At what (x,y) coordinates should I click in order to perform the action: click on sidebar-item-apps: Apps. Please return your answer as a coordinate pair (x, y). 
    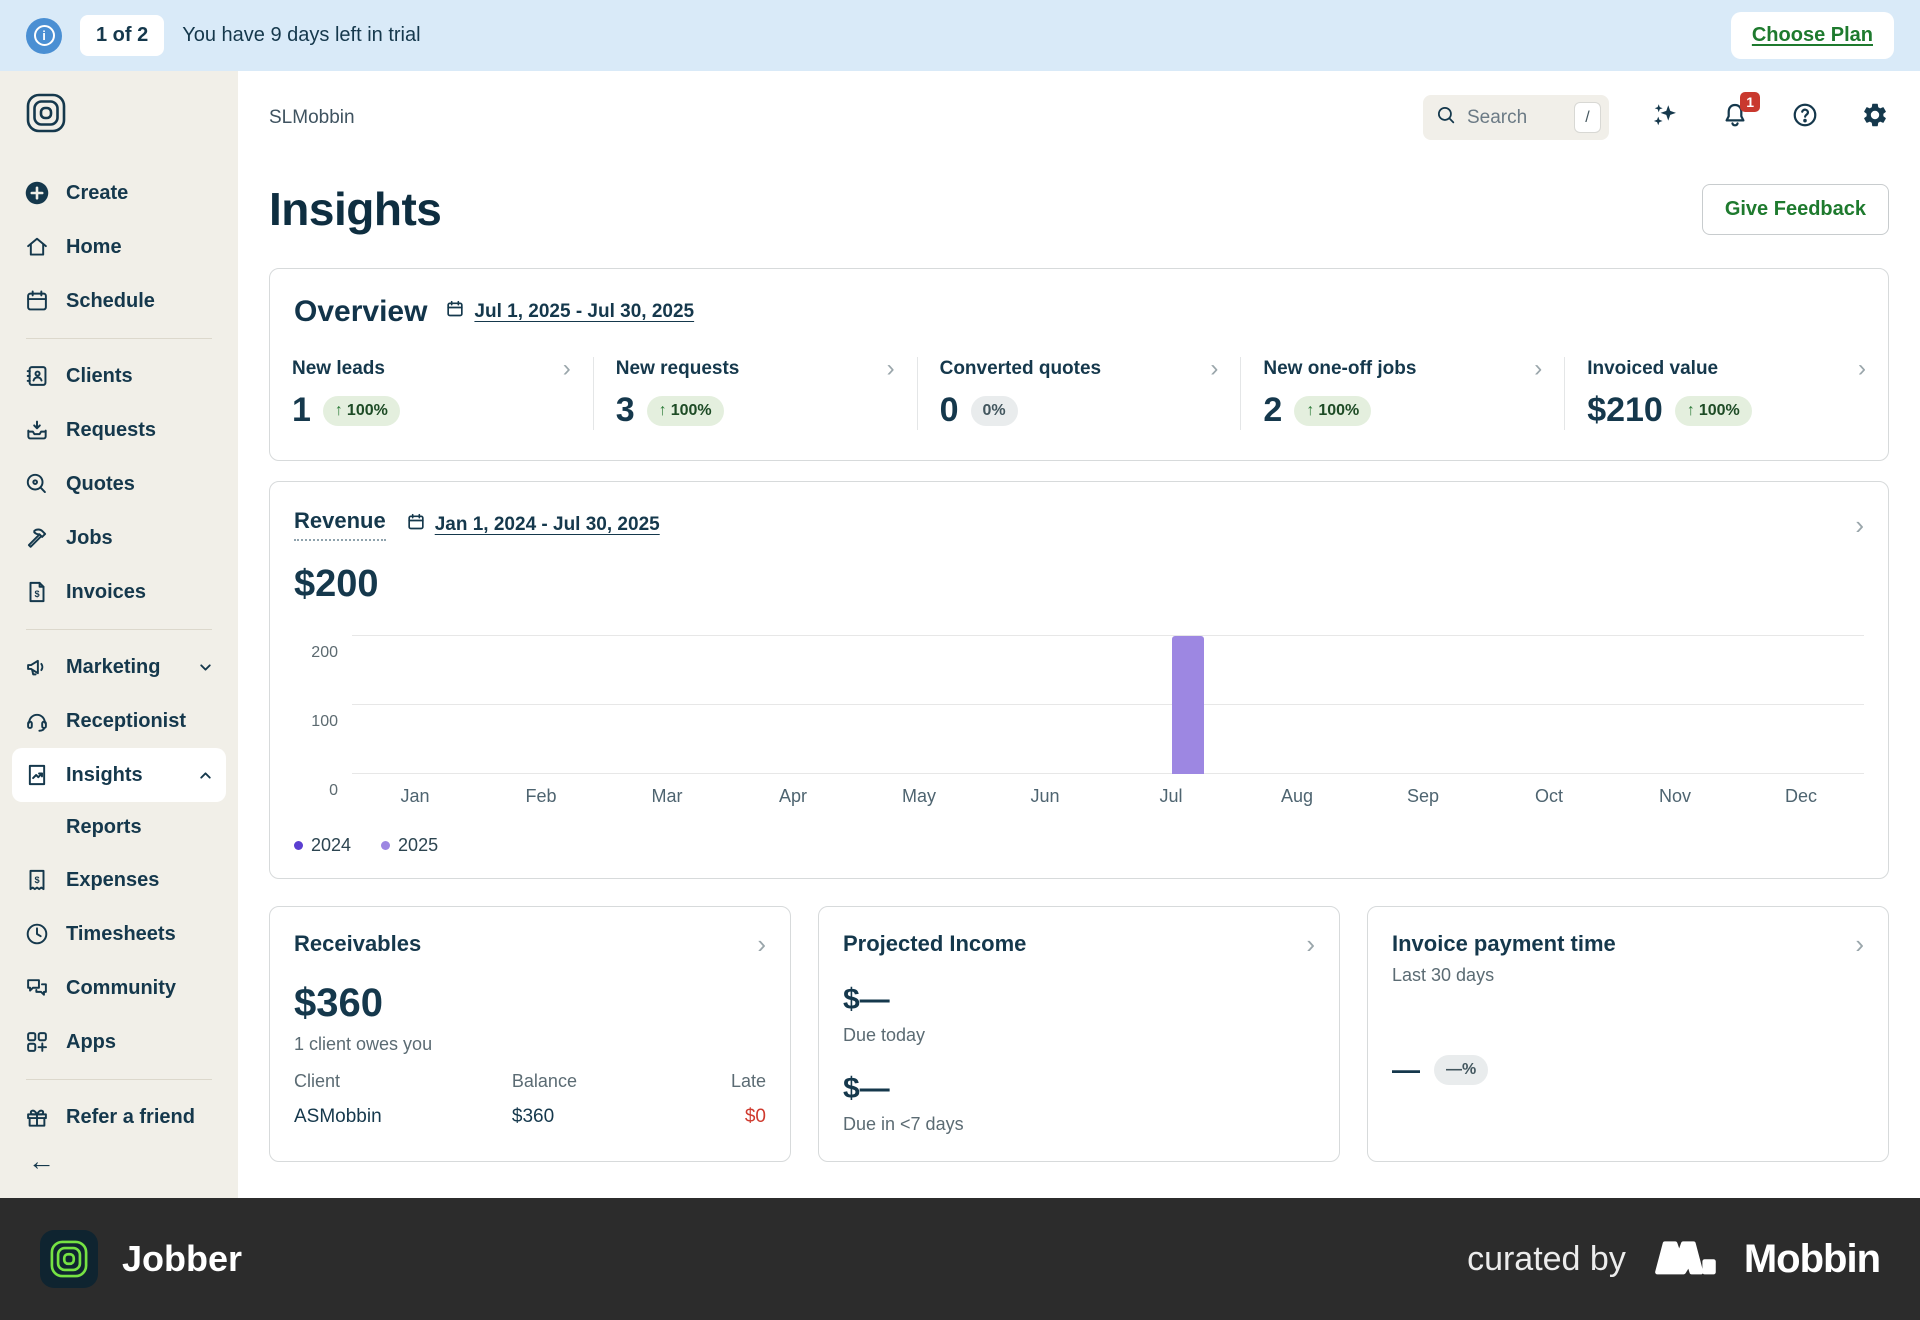
    Looking at the image, I should click on (119, 1042).